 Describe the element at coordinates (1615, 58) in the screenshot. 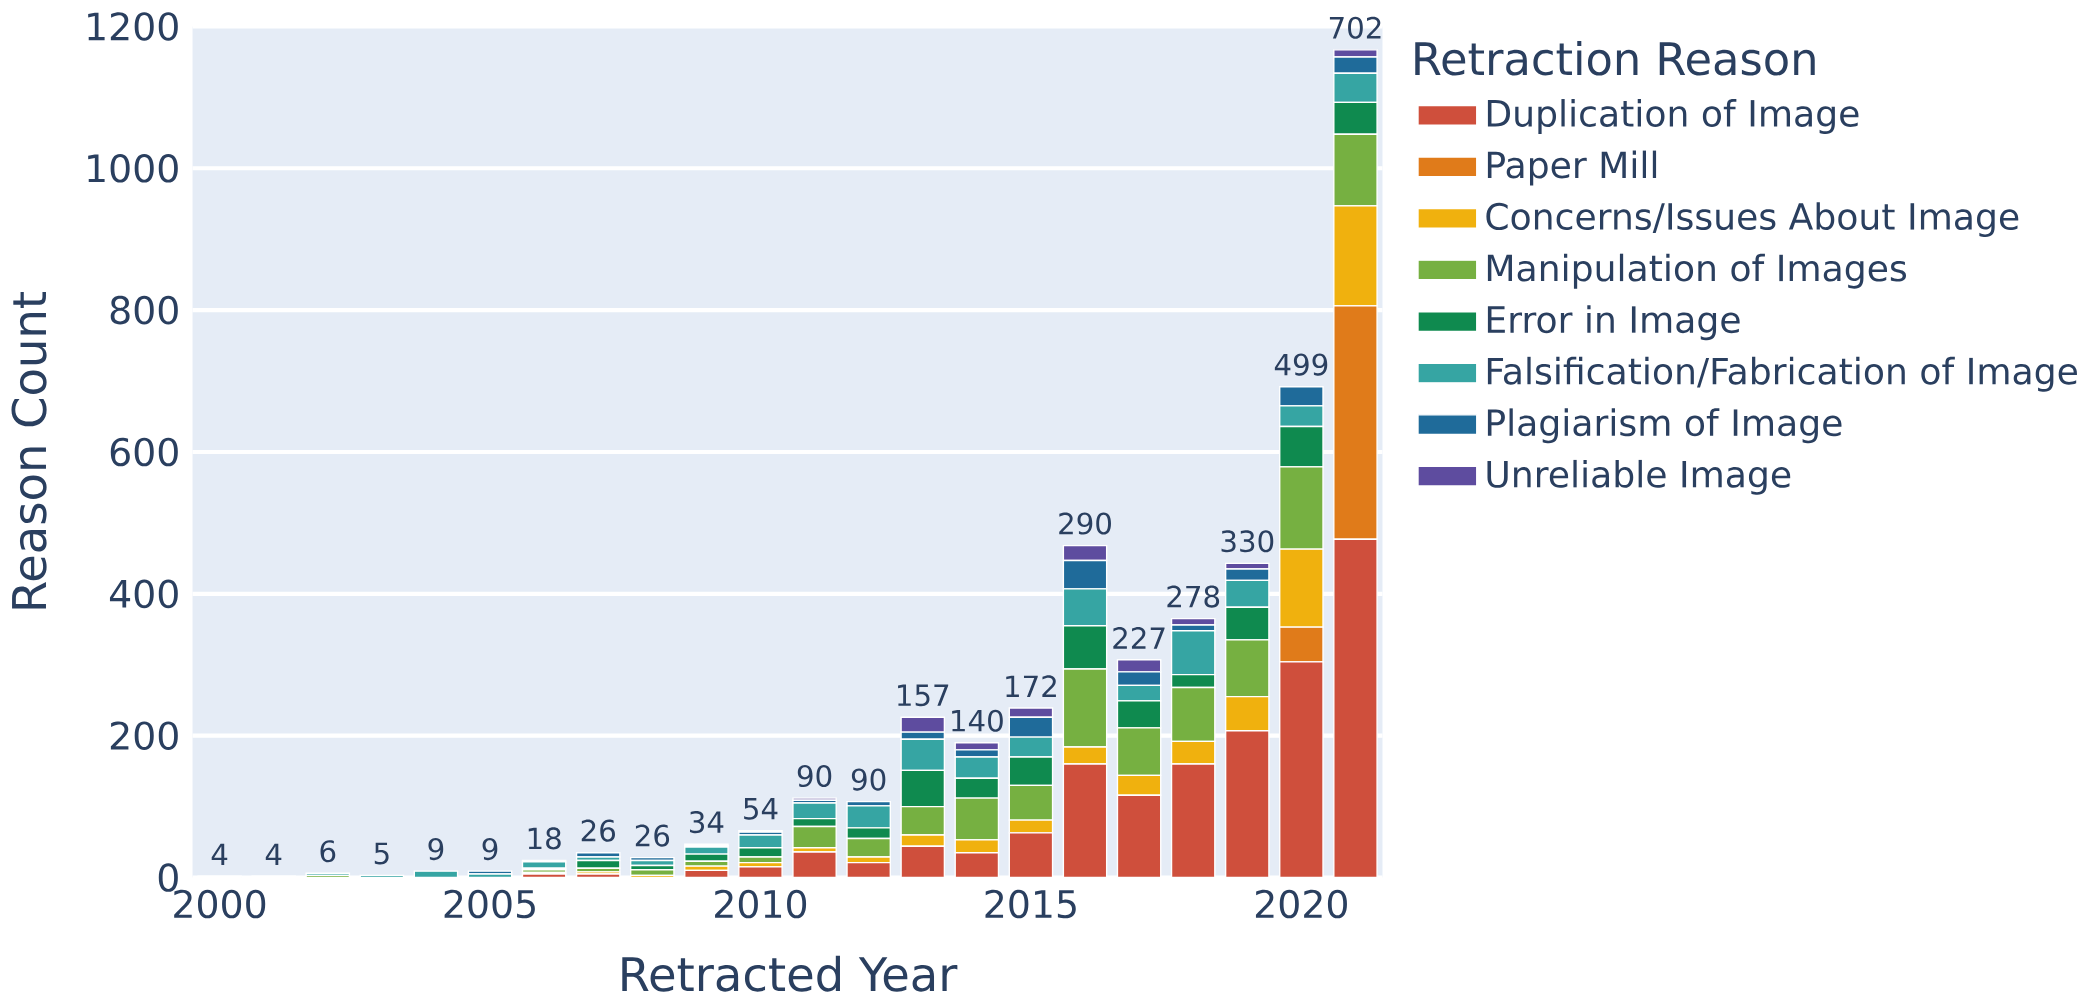

I see `legend-title: Retraction Reason` at that location.